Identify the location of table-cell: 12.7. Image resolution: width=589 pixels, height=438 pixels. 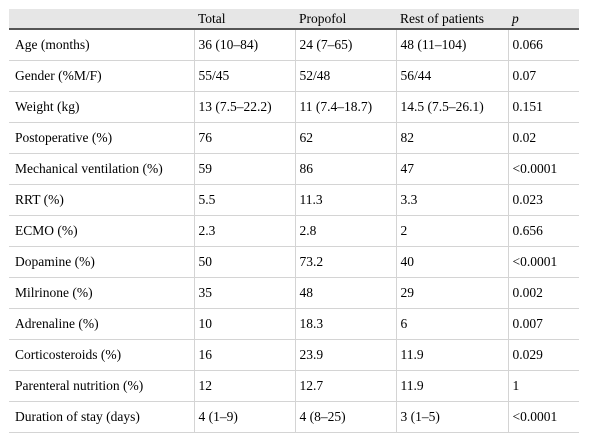
(346, 386).